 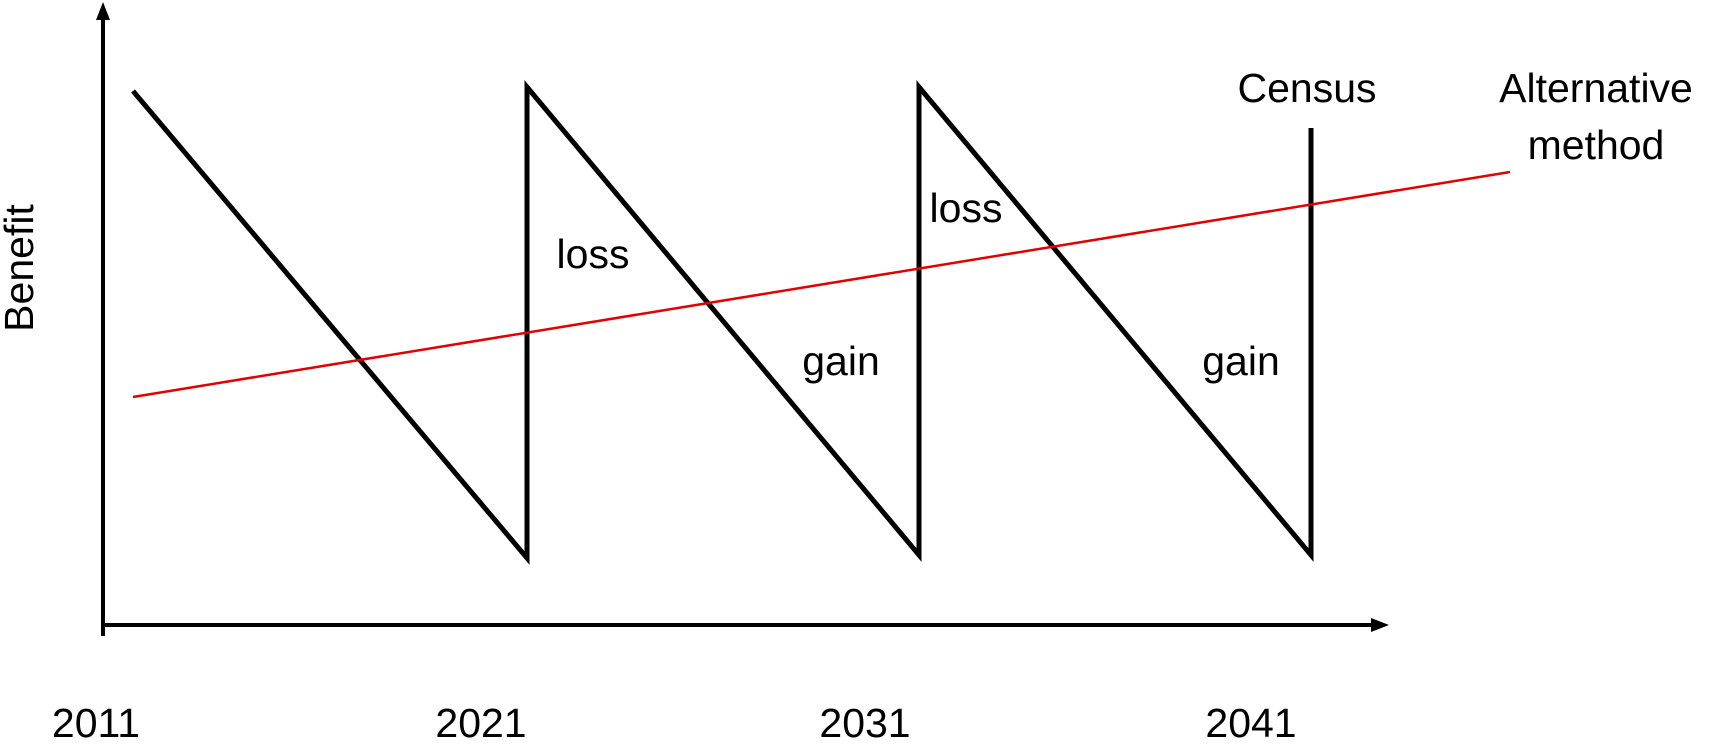 I want to click on census-label: Census, so click(x=1306, y=88).